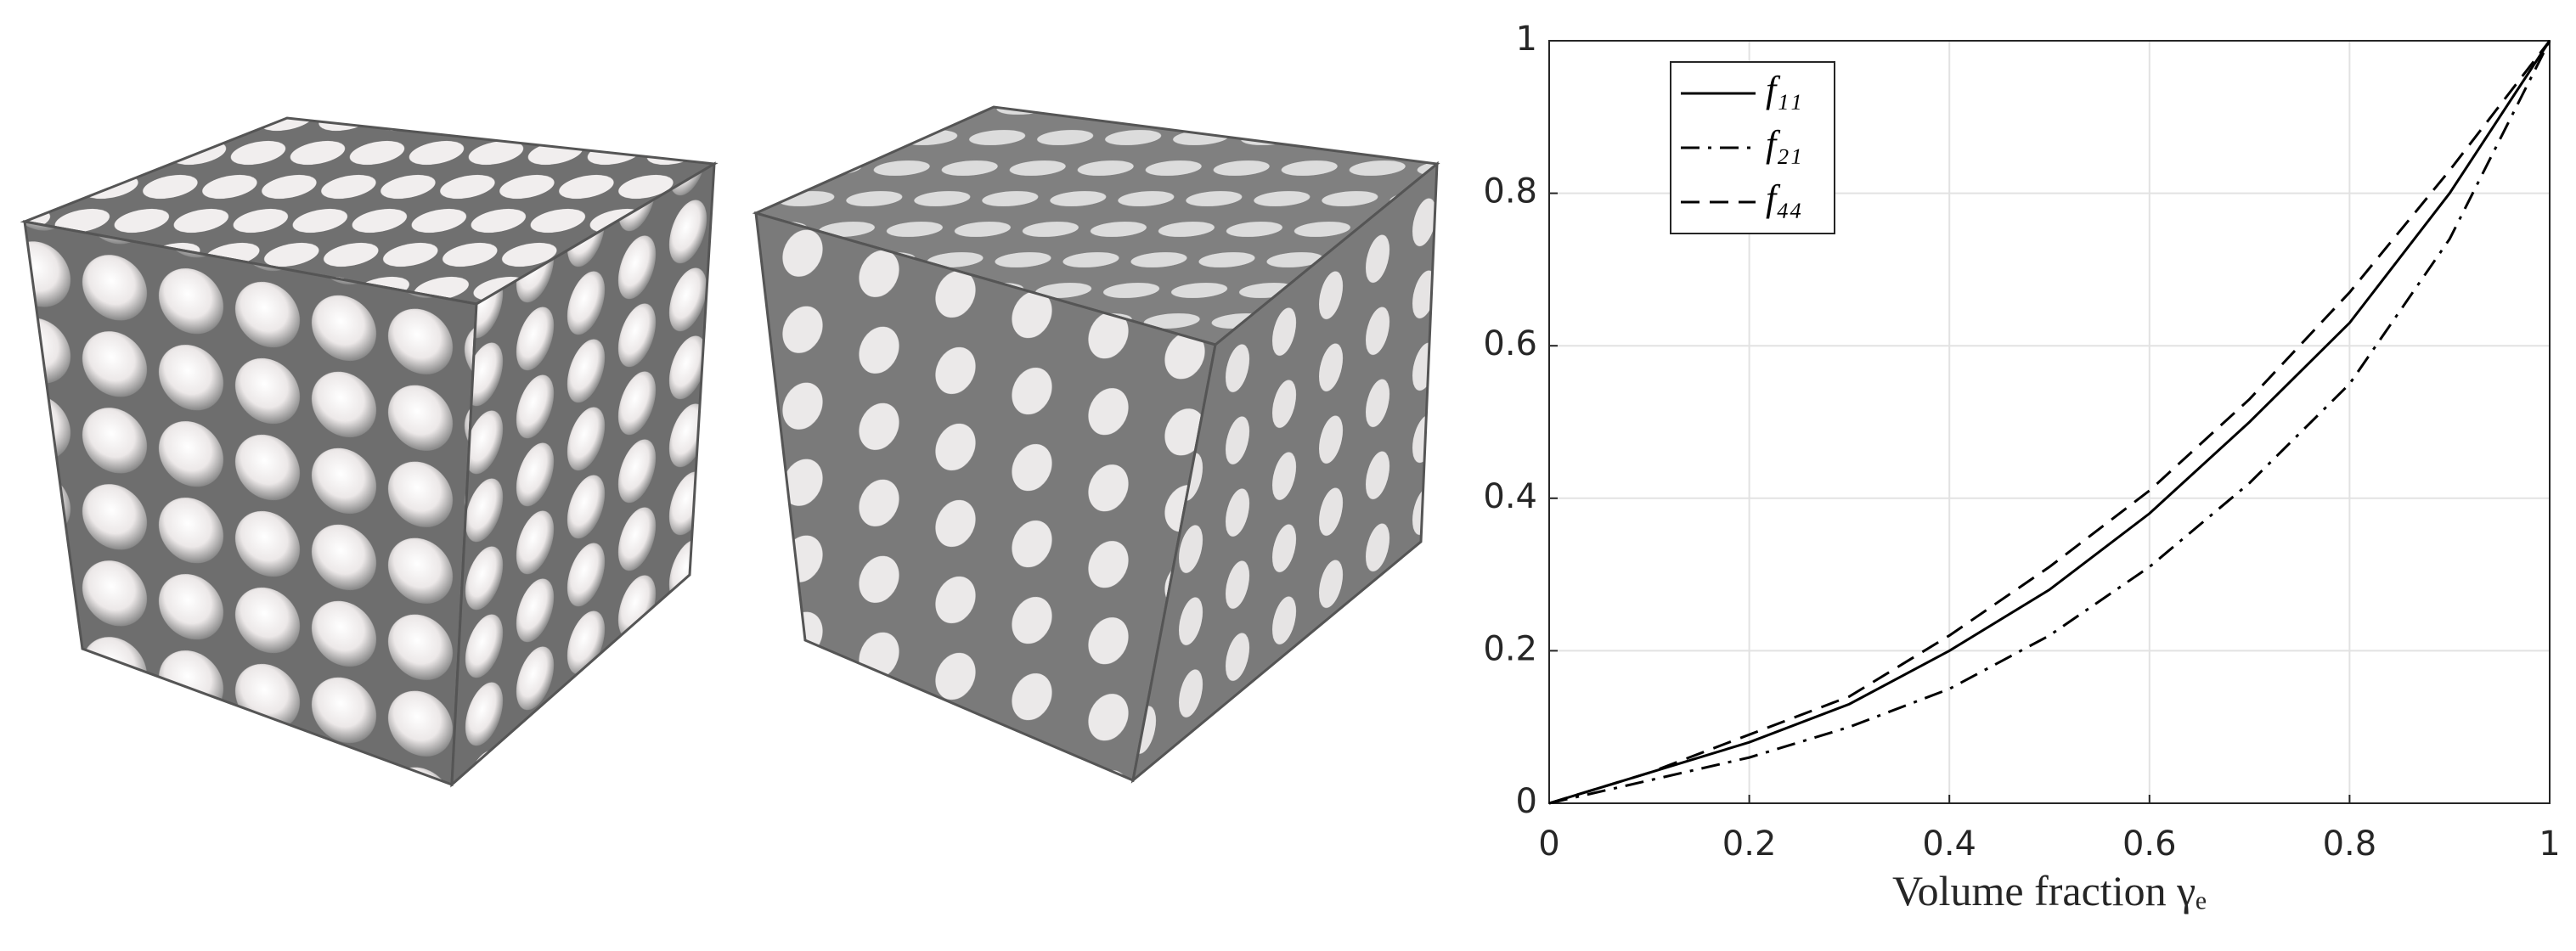 The width and height of the screenshot is (2576, 951). What do you see at coordinates (1784, 198) in the screenshot?
I see `legend-label: f₄₄` at bounding box center [1784, 198].